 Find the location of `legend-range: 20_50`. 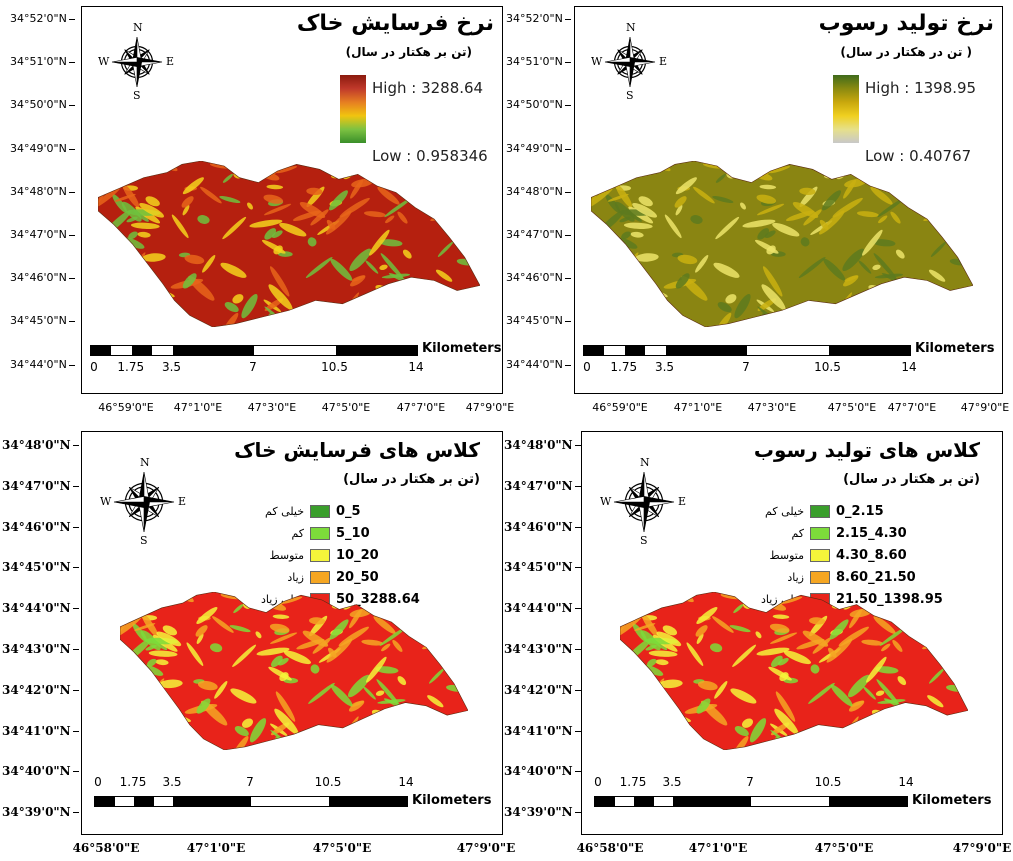

legend-range: 20_50 is located at coordinates (357, 577).